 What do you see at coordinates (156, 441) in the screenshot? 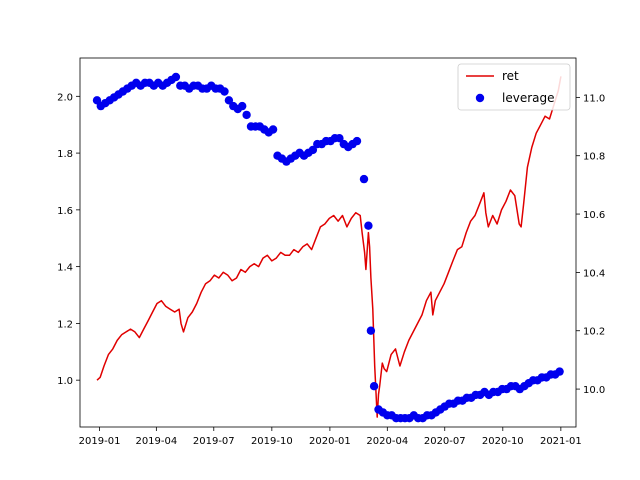
I see `x-tick-label: 2019-04` at bounding box center [156, 441].